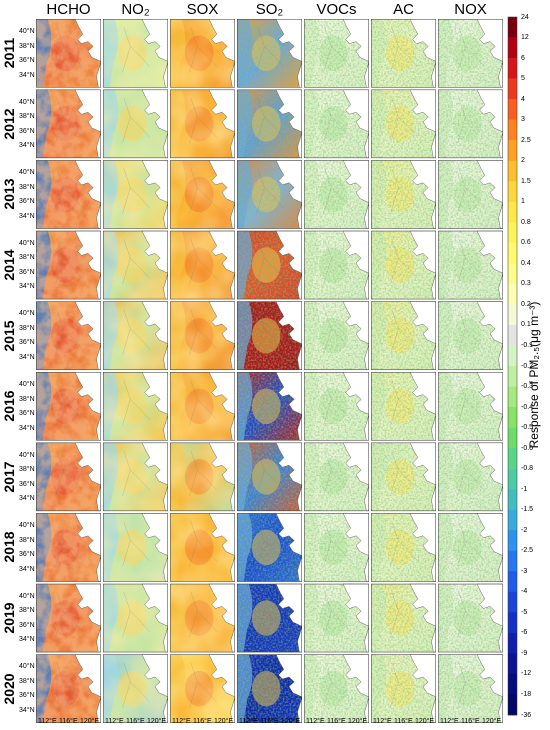  Describe the element at coordinates (9, 53) in the screenshot. I see `year-label: 2011` at that location.